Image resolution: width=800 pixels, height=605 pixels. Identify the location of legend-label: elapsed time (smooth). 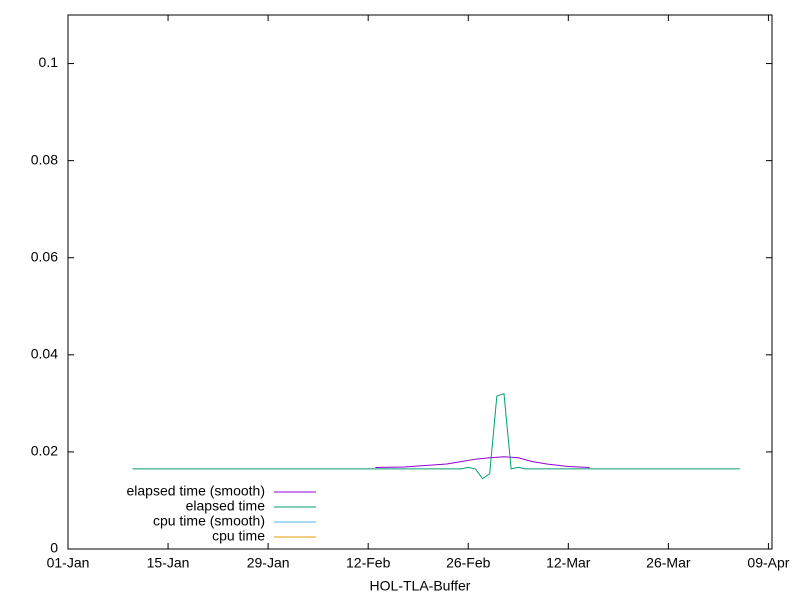
(195, 491).